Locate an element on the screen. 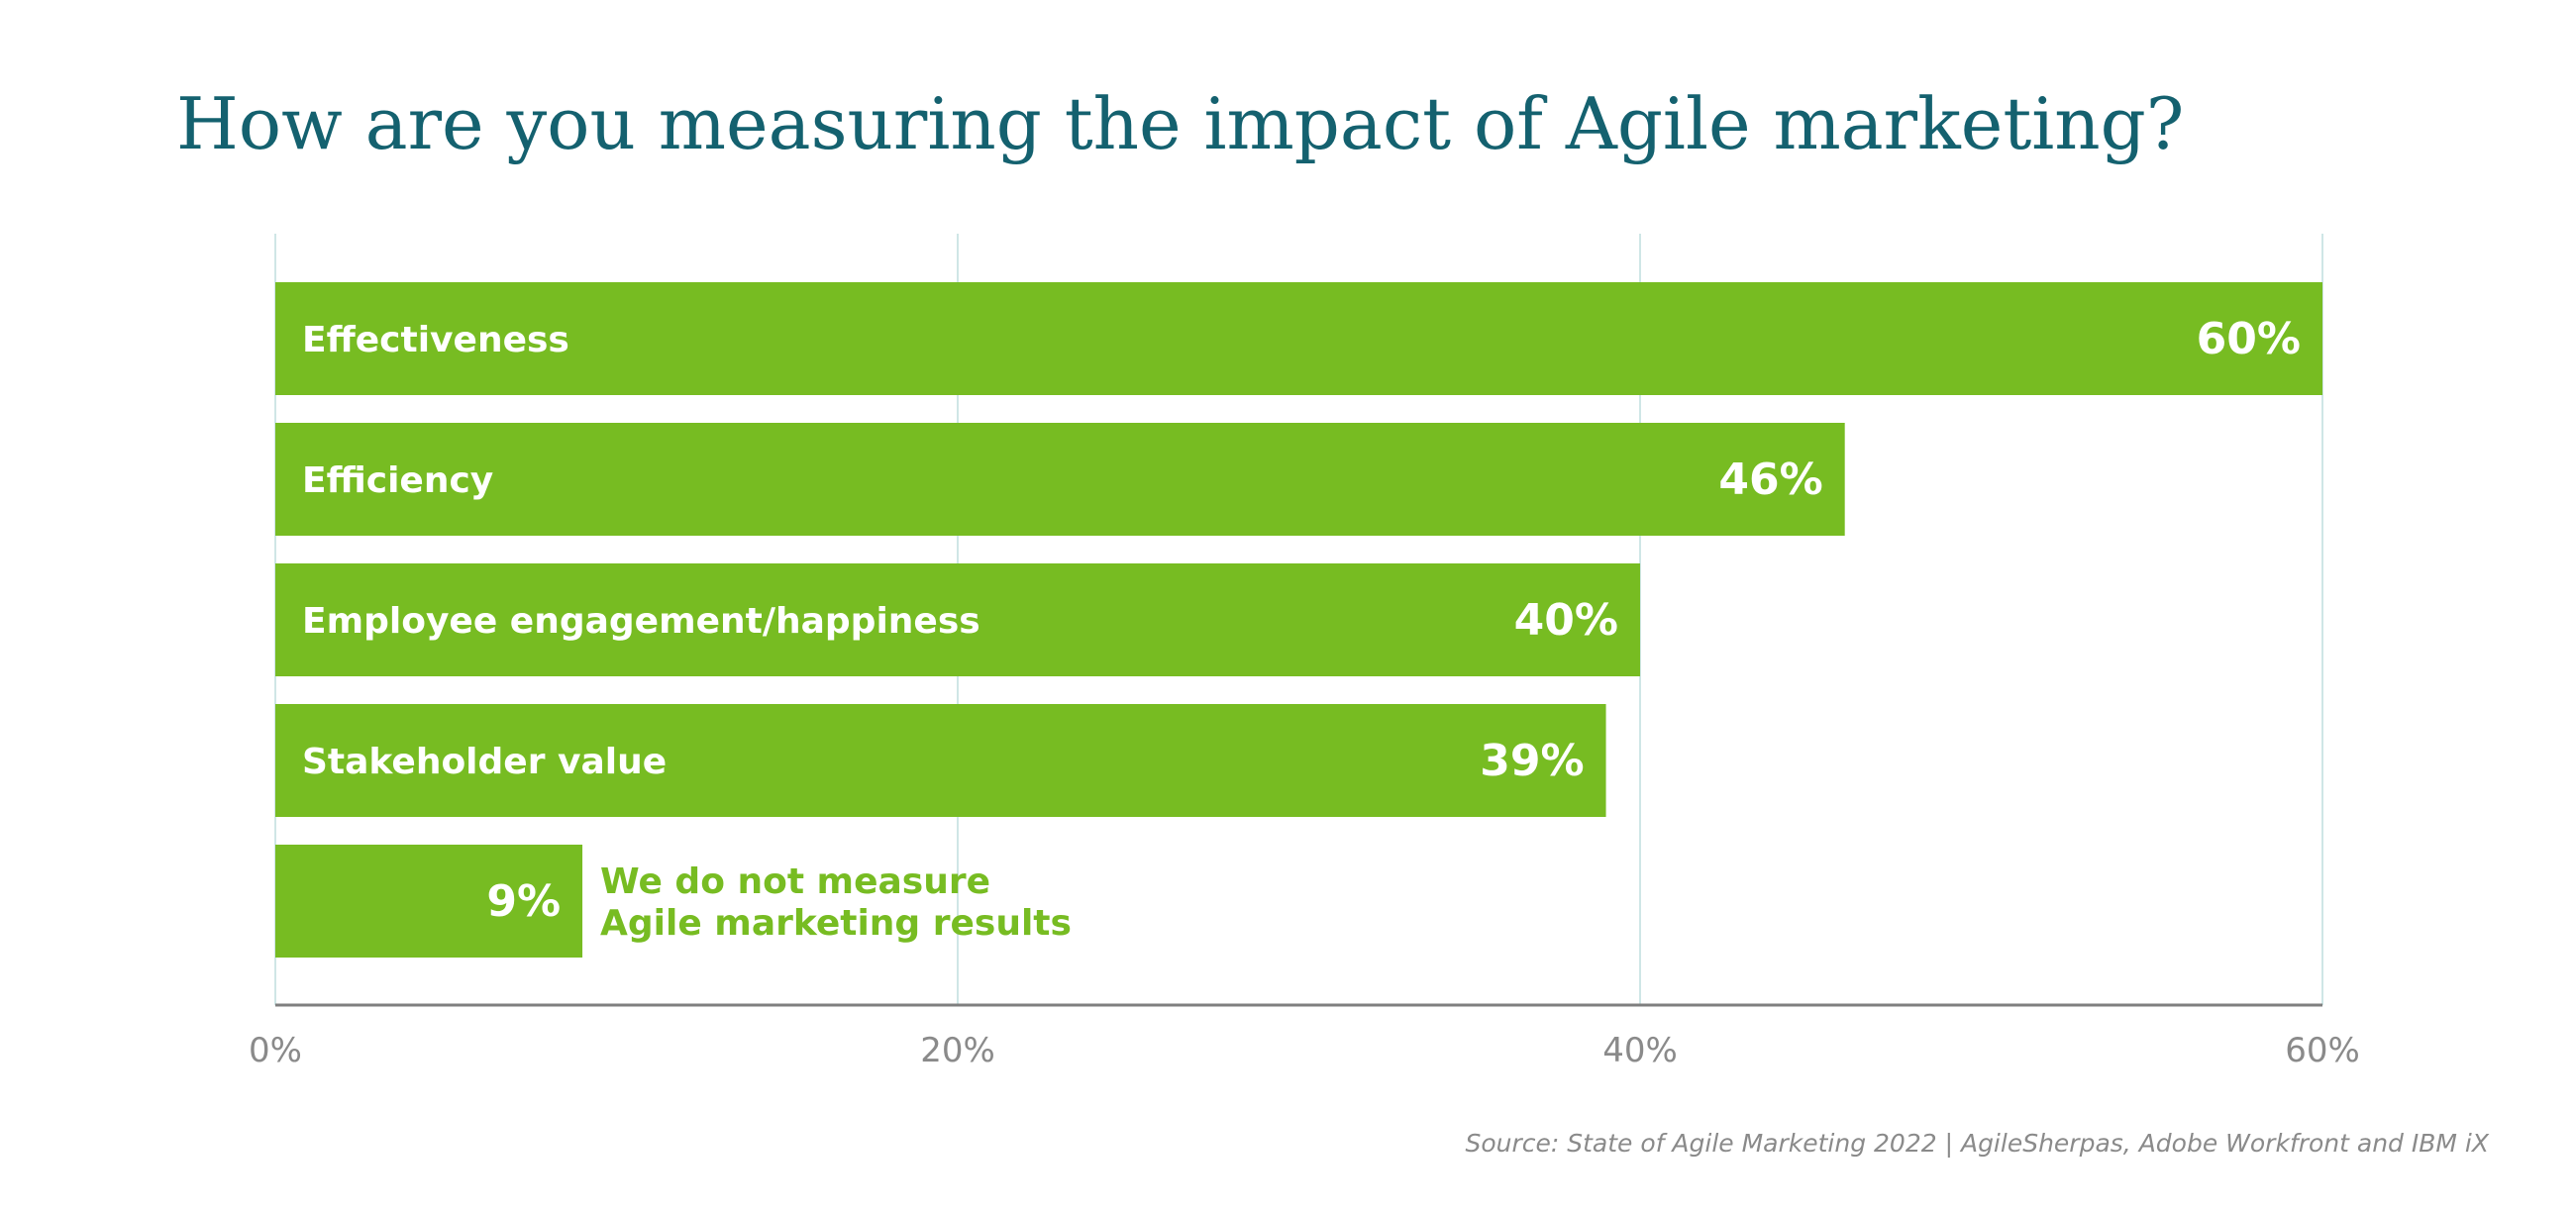 This screenshot has height=1214, width=2576. bar-value-label: 39% is located at coordinates (1532, 761).